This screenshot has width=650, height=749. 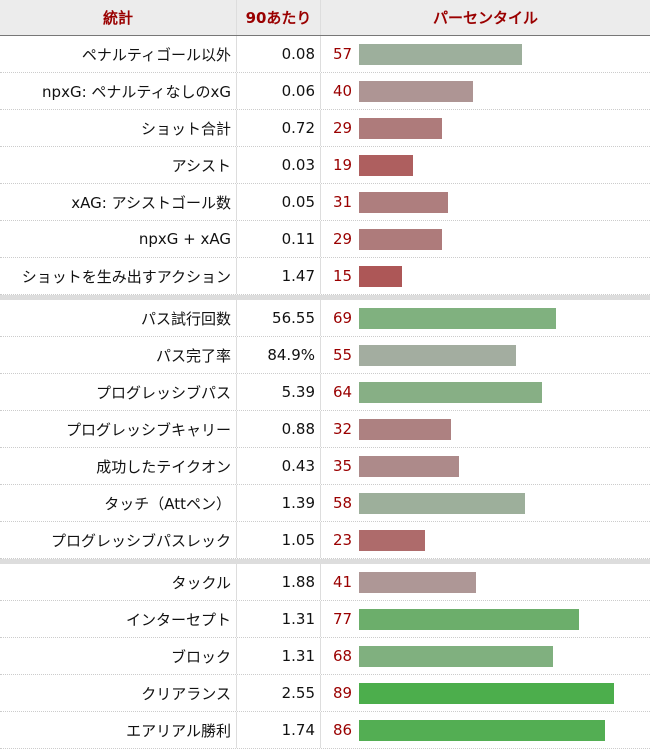 I want to click on header-per90: 90あたり, so click(x=279, y=17).